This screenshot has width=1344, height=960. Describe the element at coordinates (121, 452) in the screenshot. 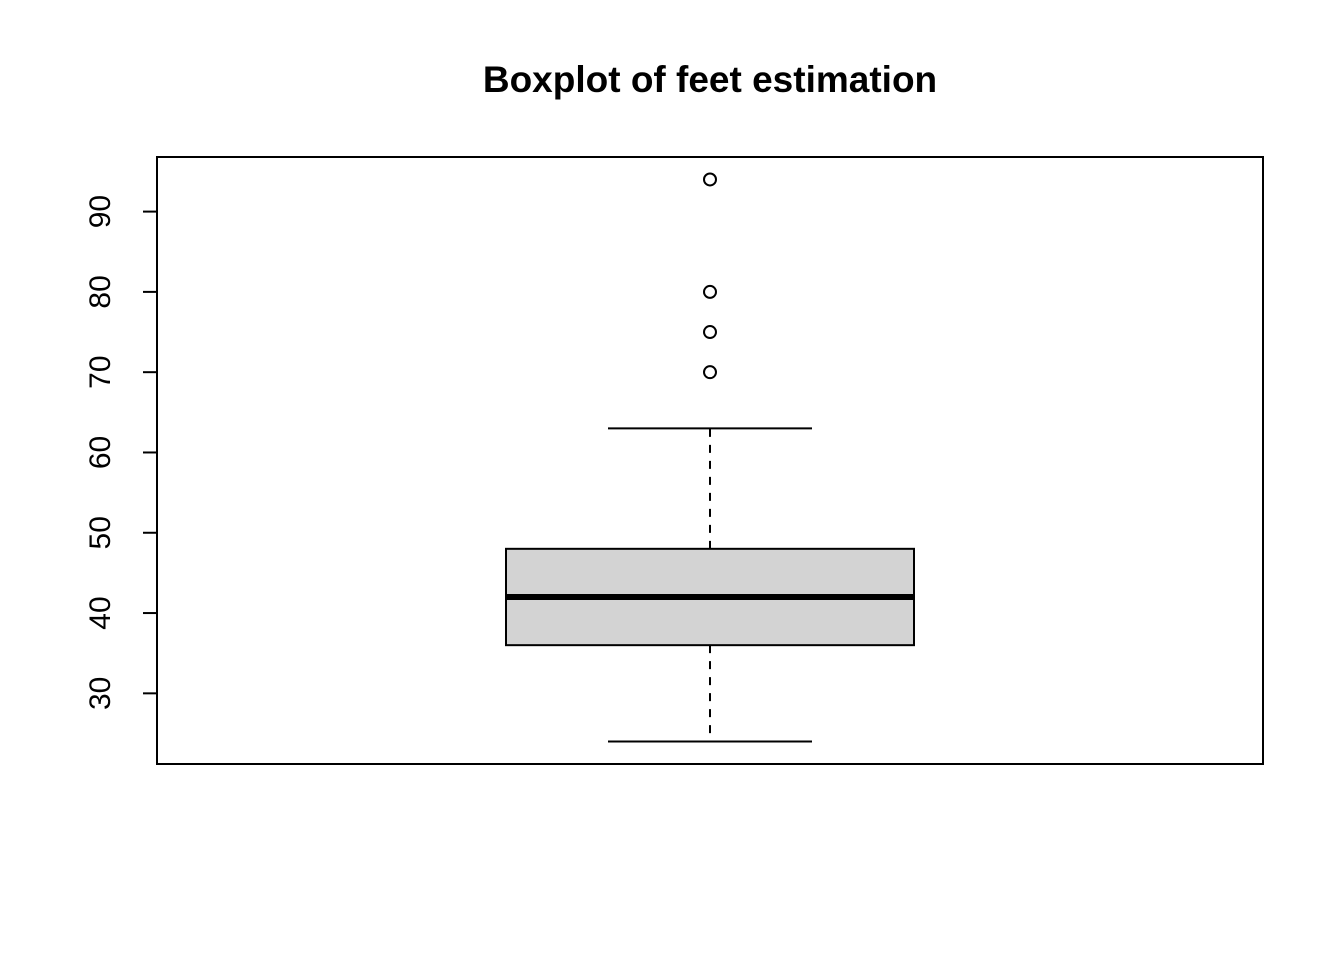

I see `y-axis: 30 40 50 60 70 80 90` at that location.